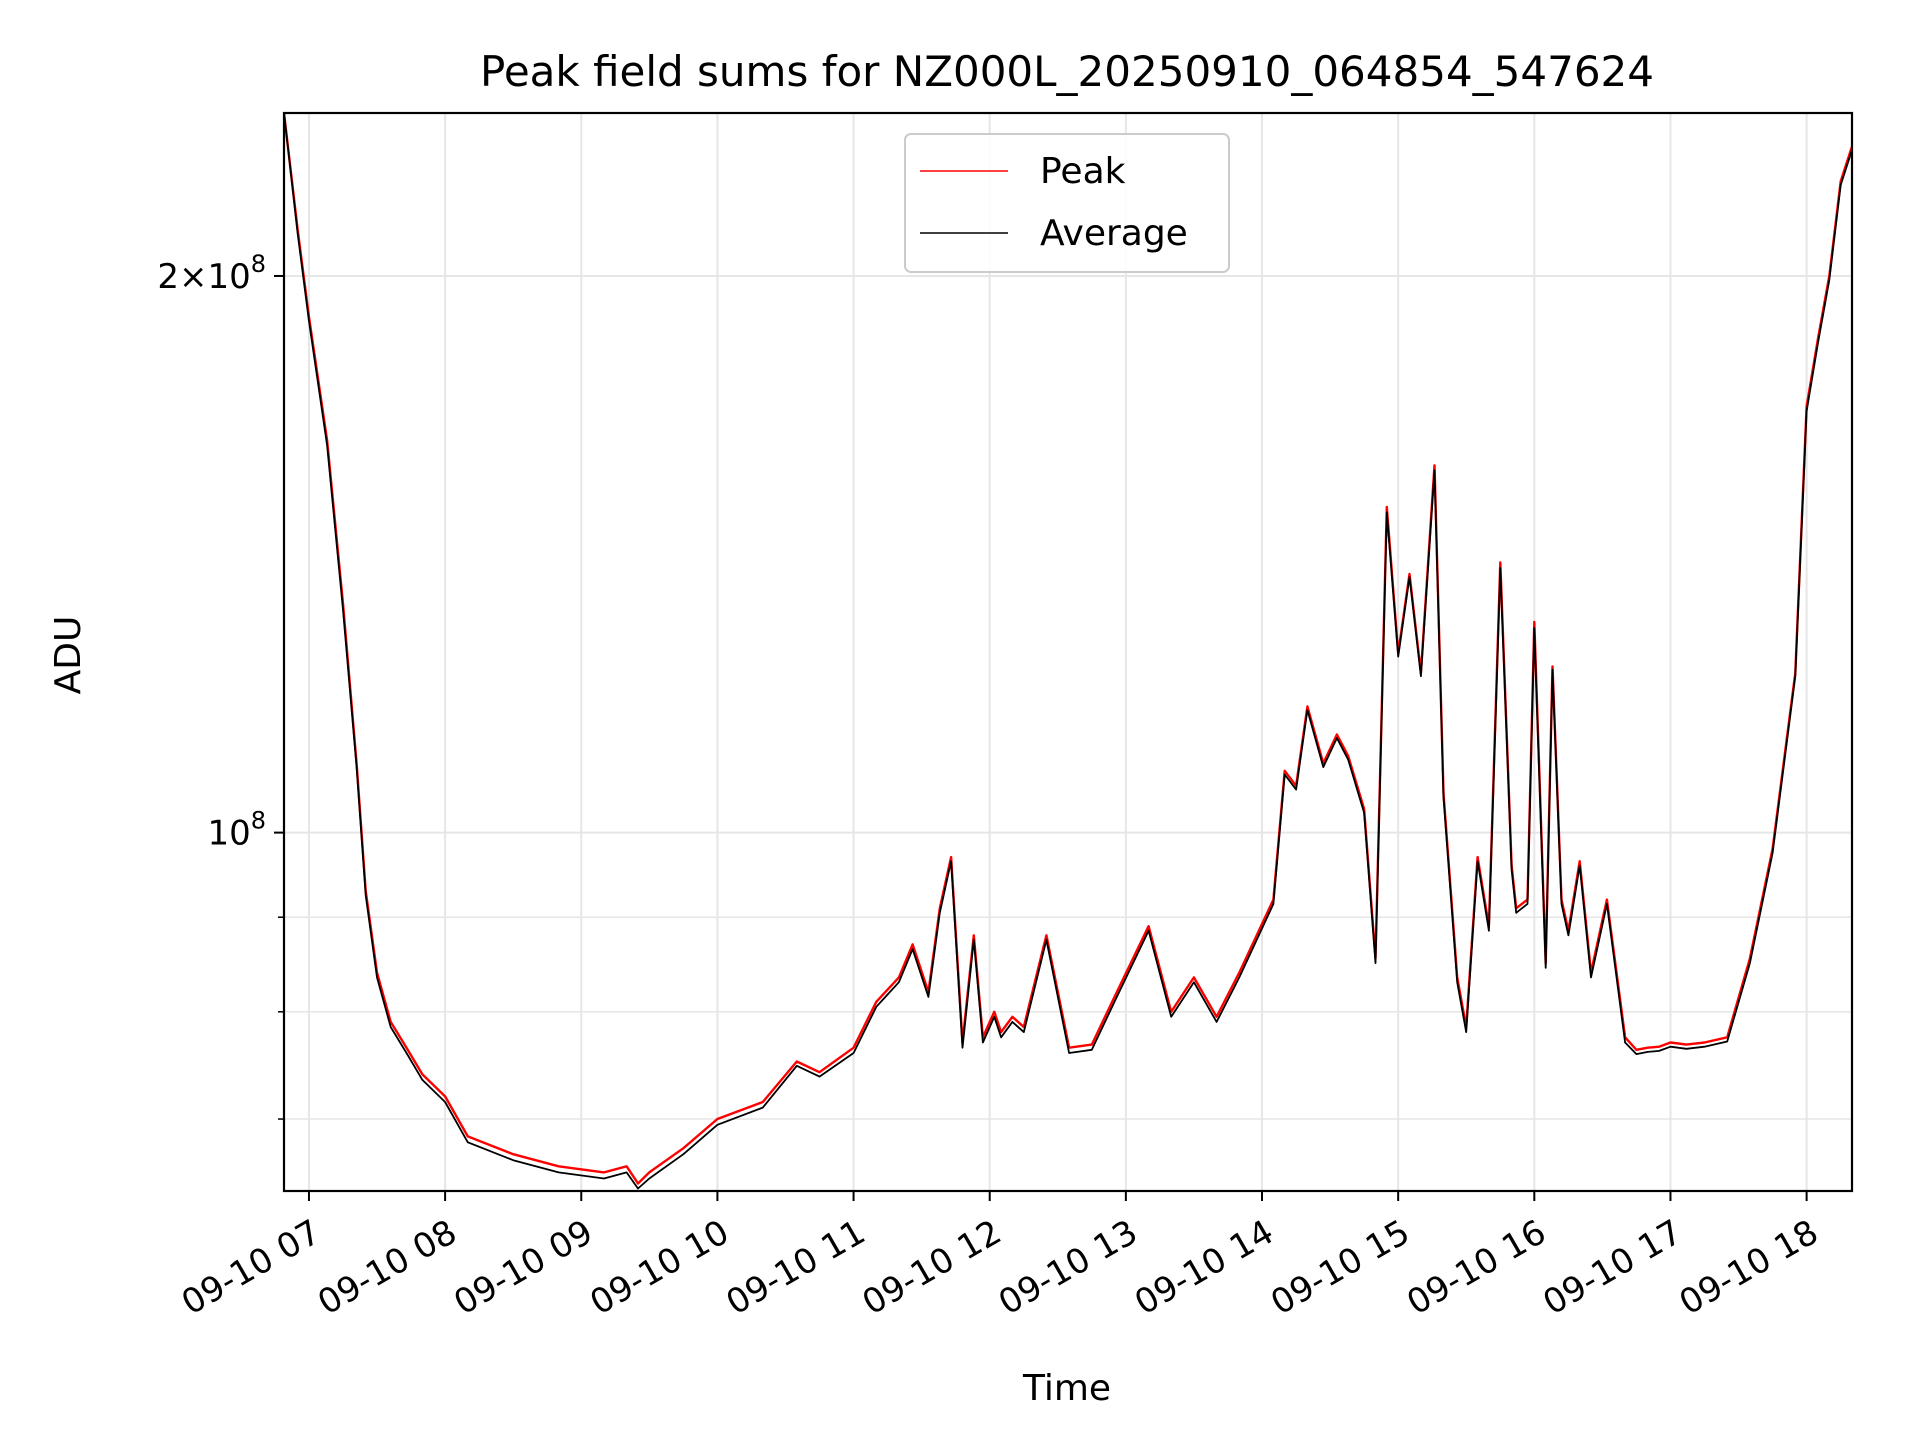 The image size is (1920, 1440). What do you see at coordinates (68, 655) in the screenshot?
I see `y-axis-label: ADU` at bounding box center [68, 655].